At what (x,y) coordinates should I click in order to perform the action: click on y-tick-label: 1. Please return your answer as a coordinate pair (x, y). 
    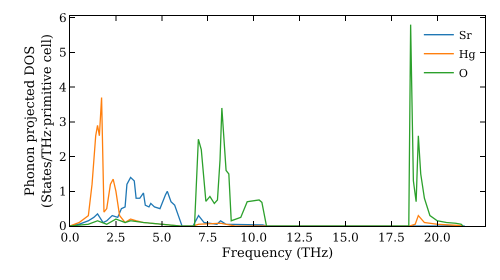
    Looking at the image, I should click on (62, 191).